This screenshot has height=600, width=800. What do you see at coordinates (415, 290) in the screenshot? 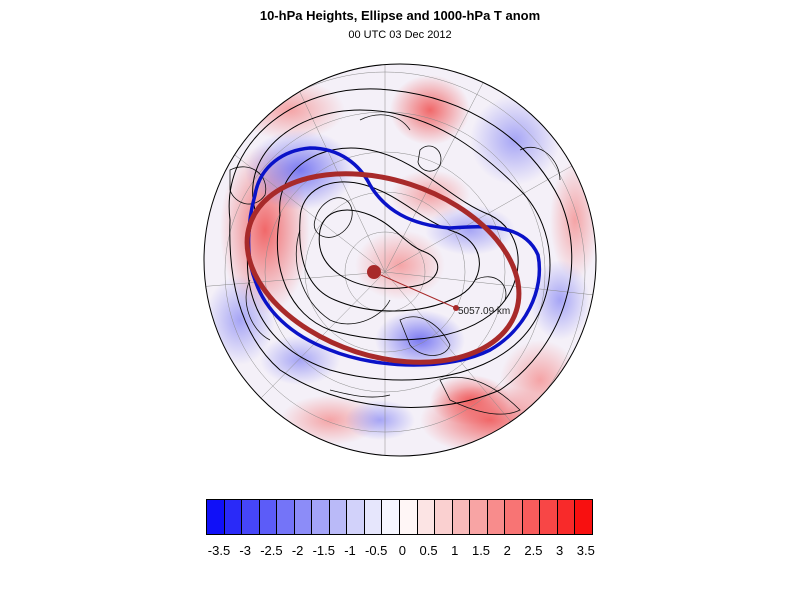
I see `distance-line` at bounding box center [415, 290].